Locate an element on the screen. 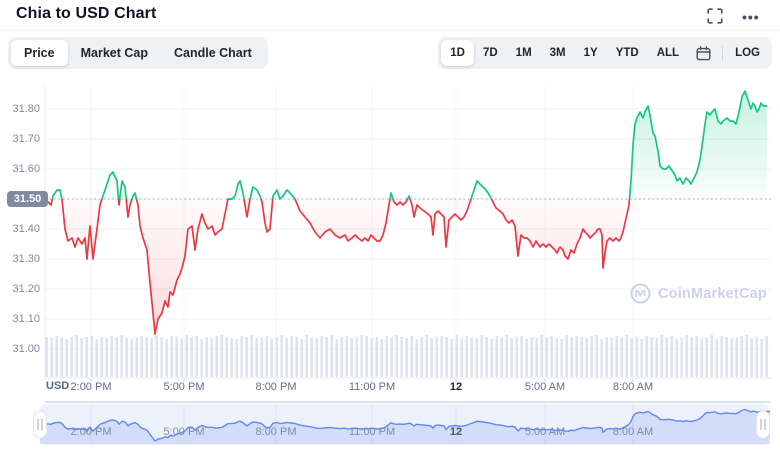  page-title: Chia to USD Chart is located at coordinates (86, 13).